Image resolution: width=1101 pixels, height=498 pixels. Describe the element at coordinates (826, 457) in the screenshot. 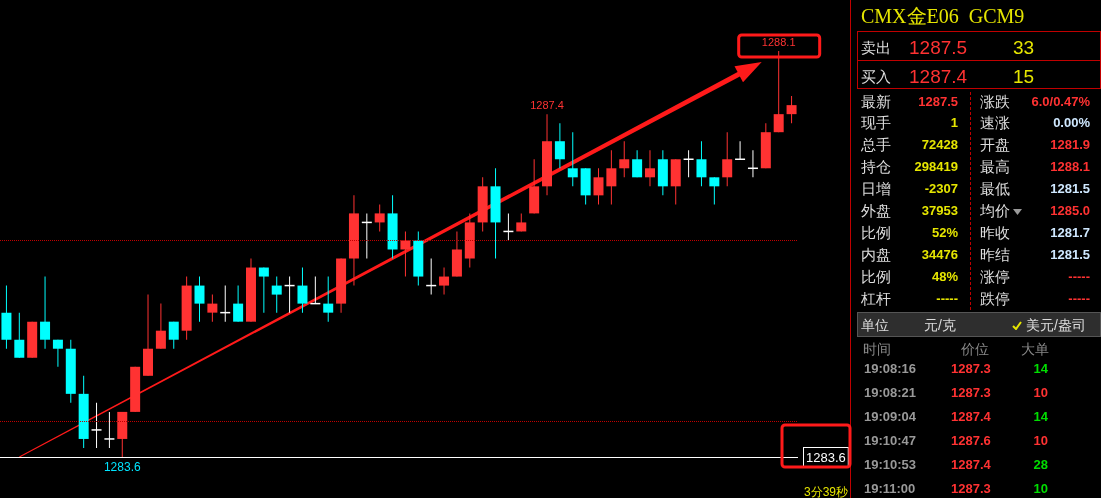

I see `ref-line-label: 1283.6` at that location.